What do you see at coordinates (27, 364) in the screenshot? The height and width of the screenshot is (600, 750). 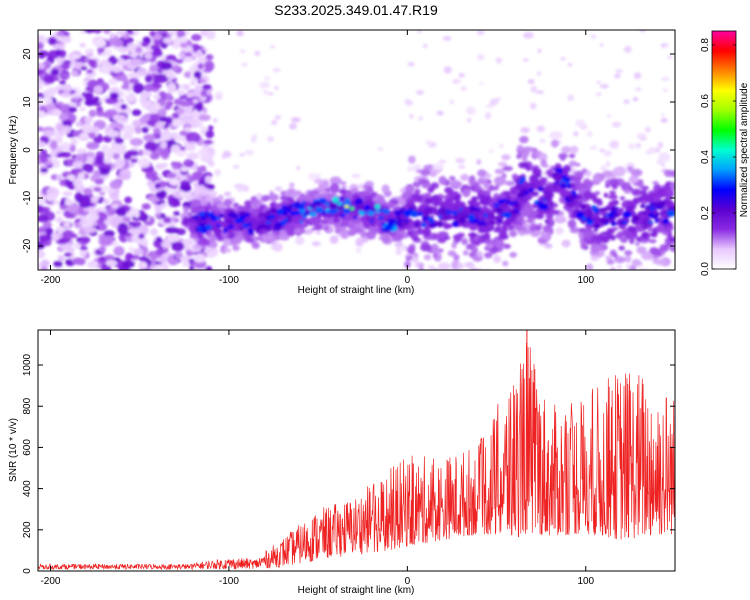 I see `y-tick-label: 1000` at bounding box center [27, 364].